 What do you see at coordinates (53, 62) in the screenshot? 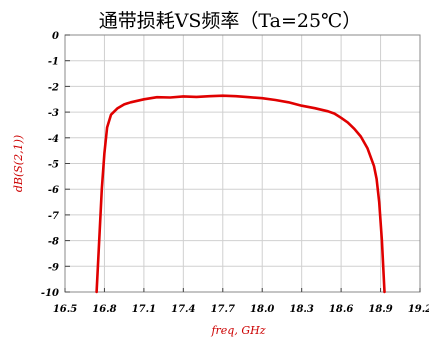
I see `y-tick-label: -1` at bounding box center [53, 62].